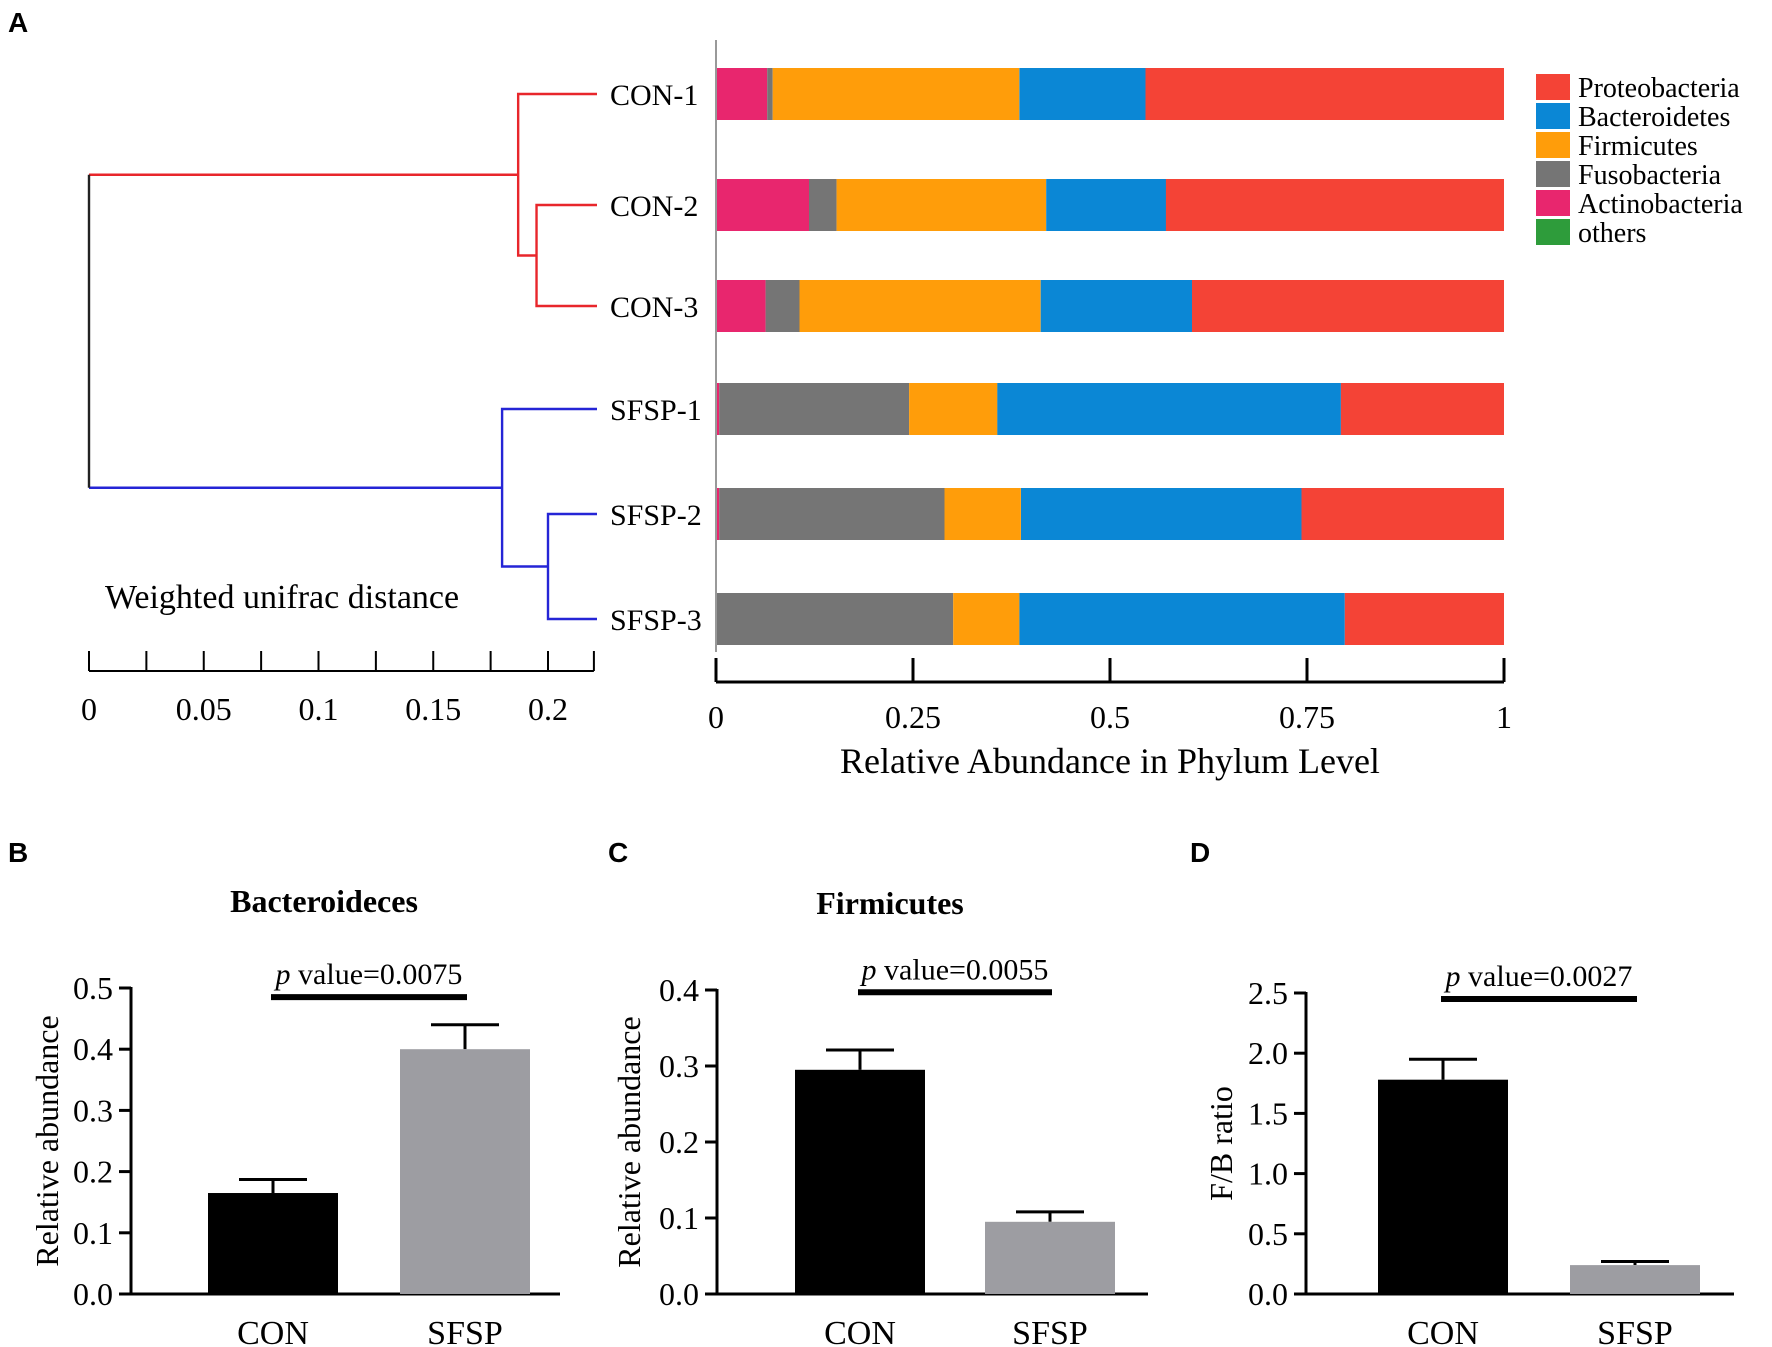 This screenshot has width=1772, height=1347. What do you see at coordinates (890, 903) in the screenshot?
I see `chart-title: Firmicutes` at bounding box center [890, 903].